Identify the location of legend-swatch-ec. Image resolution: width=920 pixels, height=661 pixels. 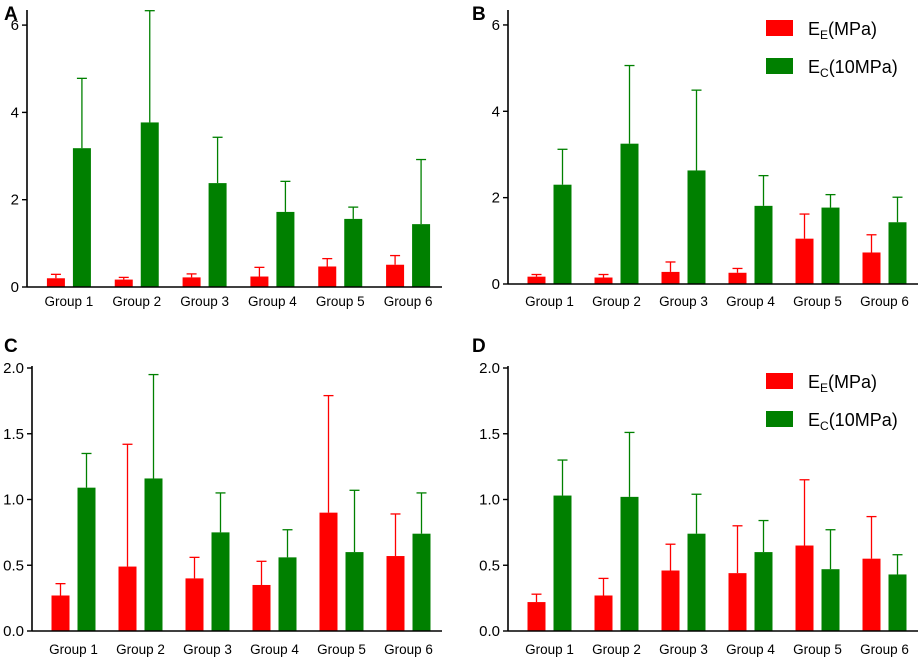
(779, 66).